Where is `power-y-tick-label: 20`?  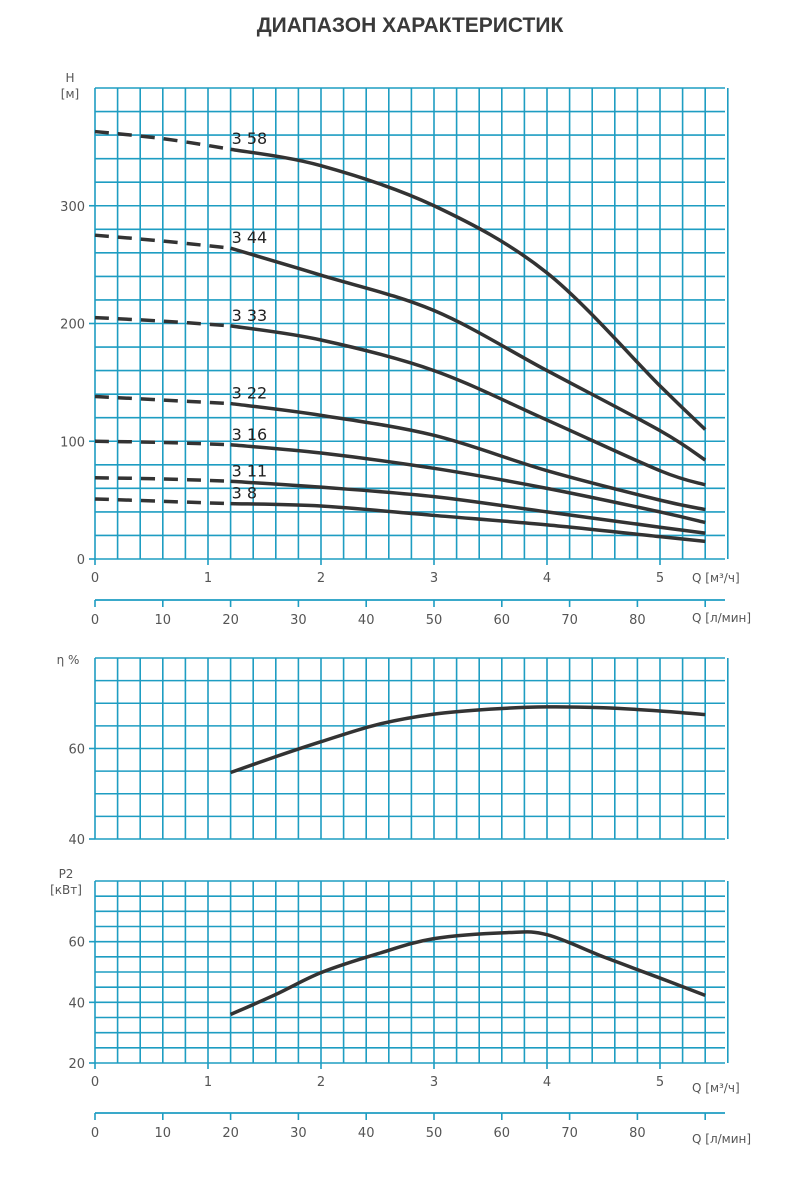 power-y-tick-label: 20 is located at coordinates (76, 1064).